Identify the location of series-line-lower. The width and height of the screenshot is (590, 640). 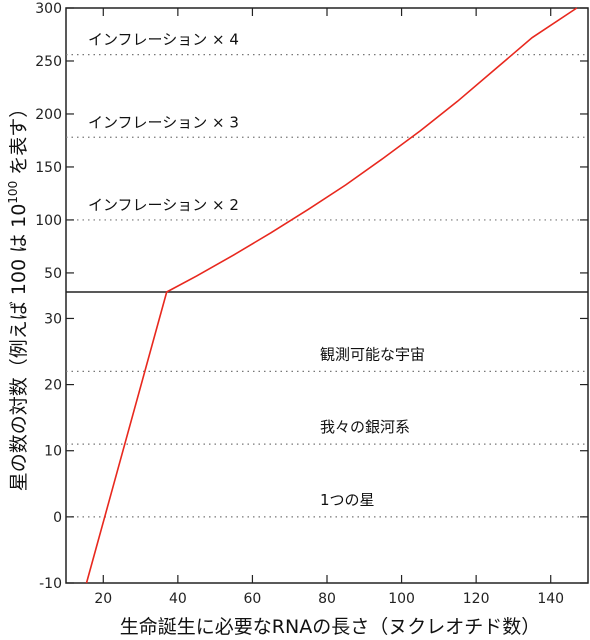
(126, 437).